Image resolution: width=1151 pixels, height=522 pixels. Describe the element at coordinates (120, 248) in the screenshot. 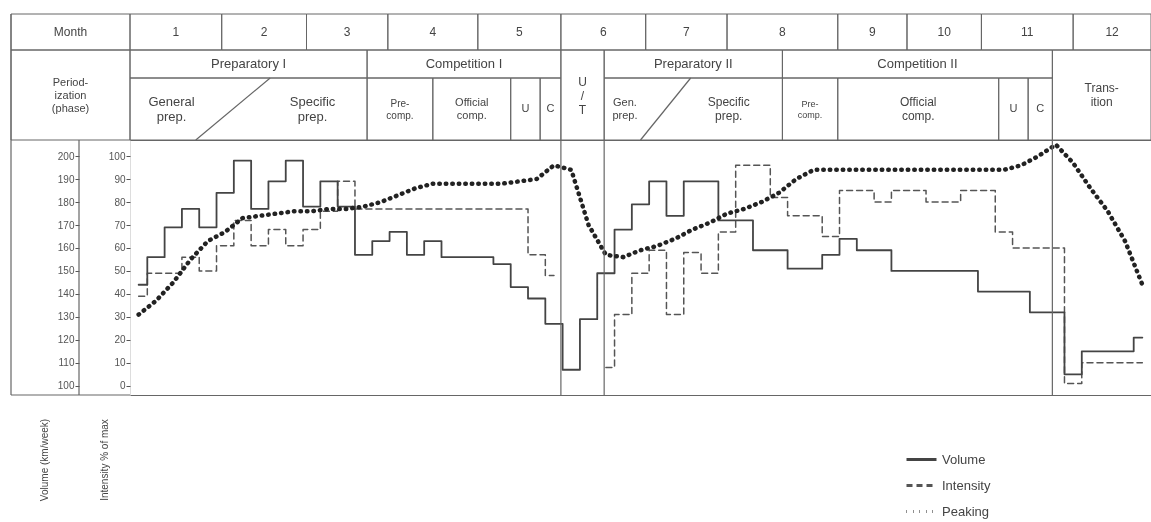

I see `y-tick-label: 60` at that location.